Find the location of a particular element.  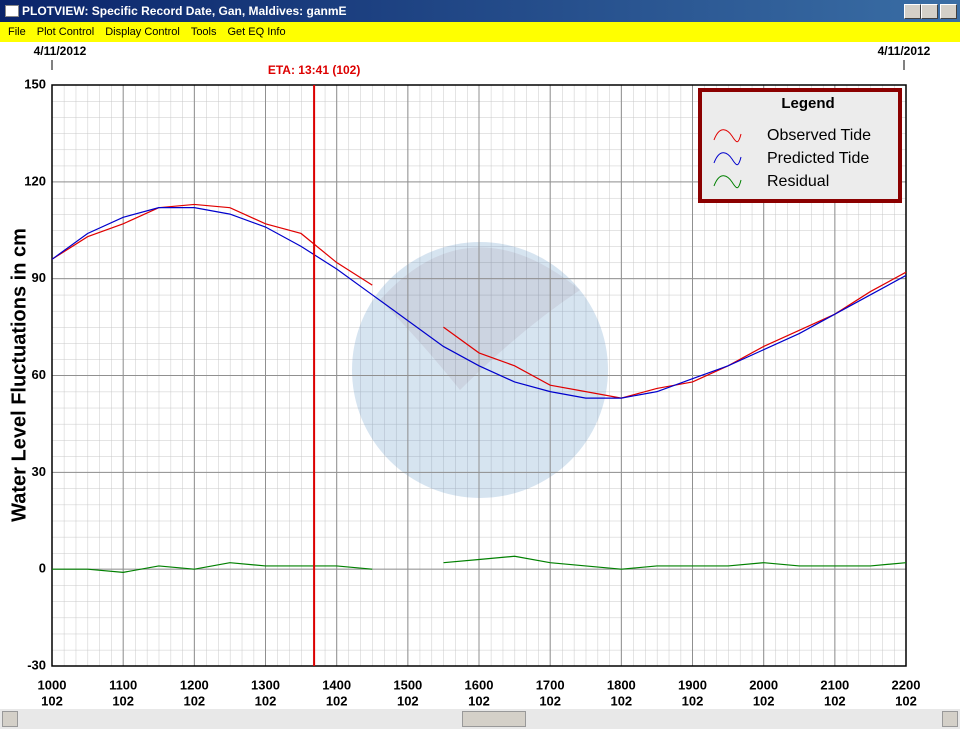

legend-box is located at coordinates (800, 145).